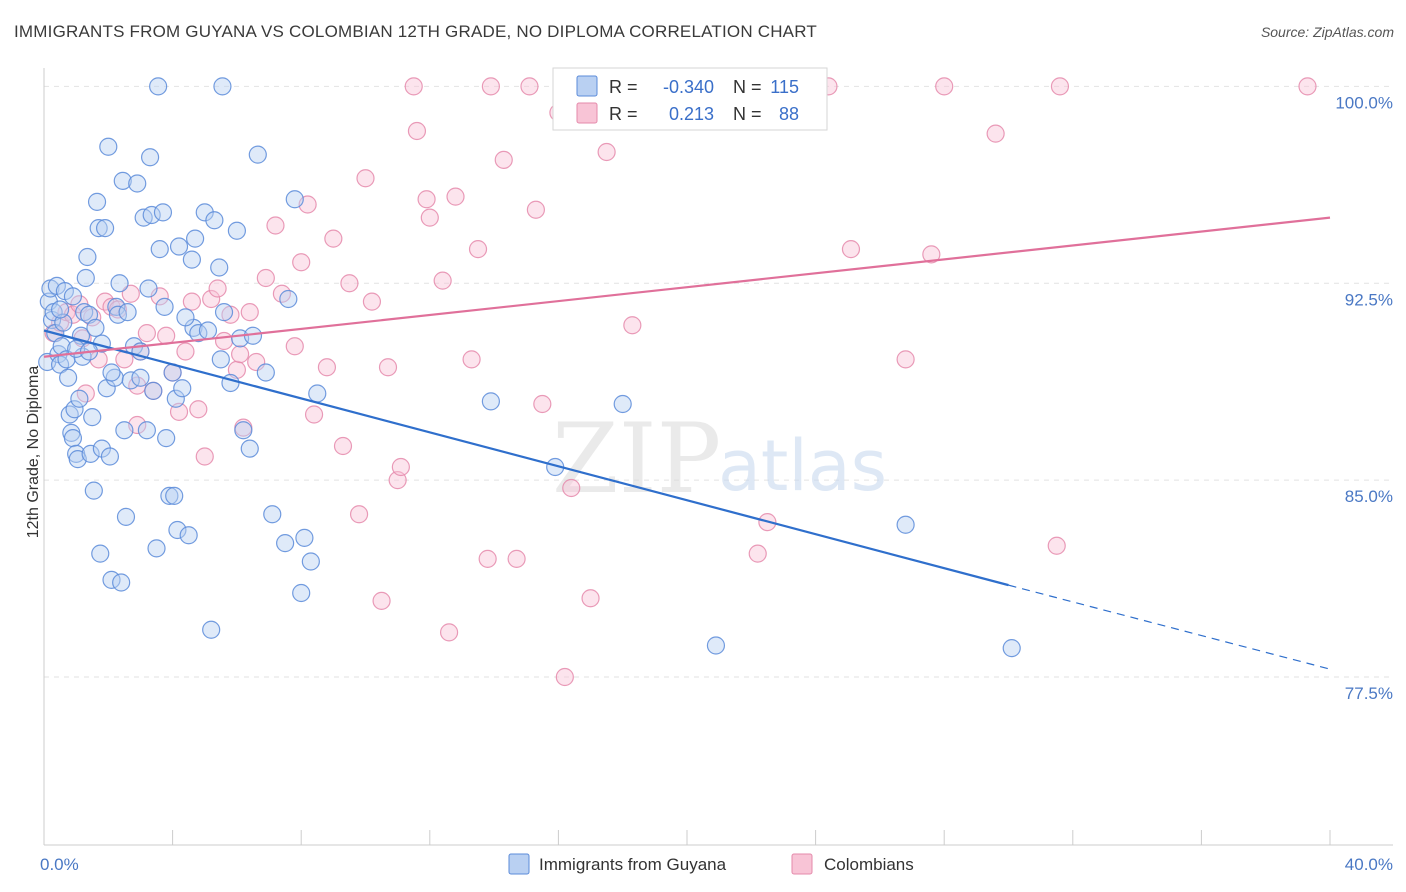  Describe the element at coordinates (688, 87) in the screenshot. I see `stats-r-value-guyana: -0.340` at that location.